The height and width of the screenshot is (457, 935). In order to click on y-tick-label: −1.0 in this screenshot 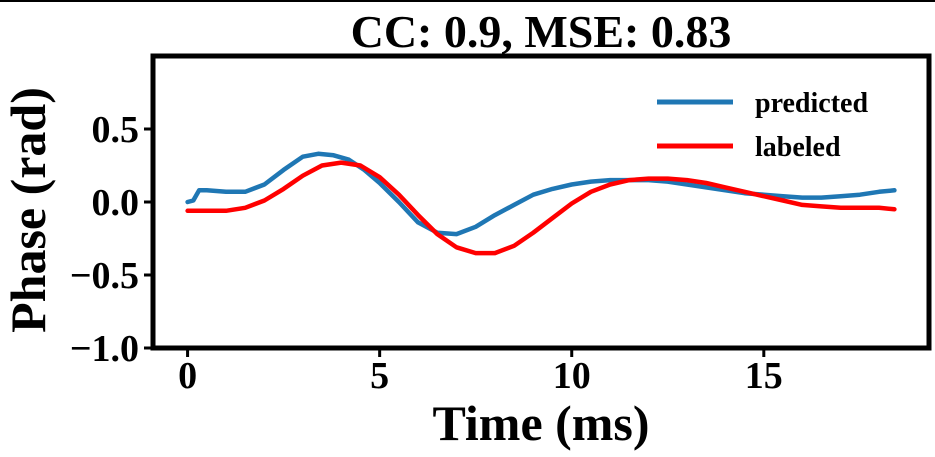, I will do `click(104, 349)`.